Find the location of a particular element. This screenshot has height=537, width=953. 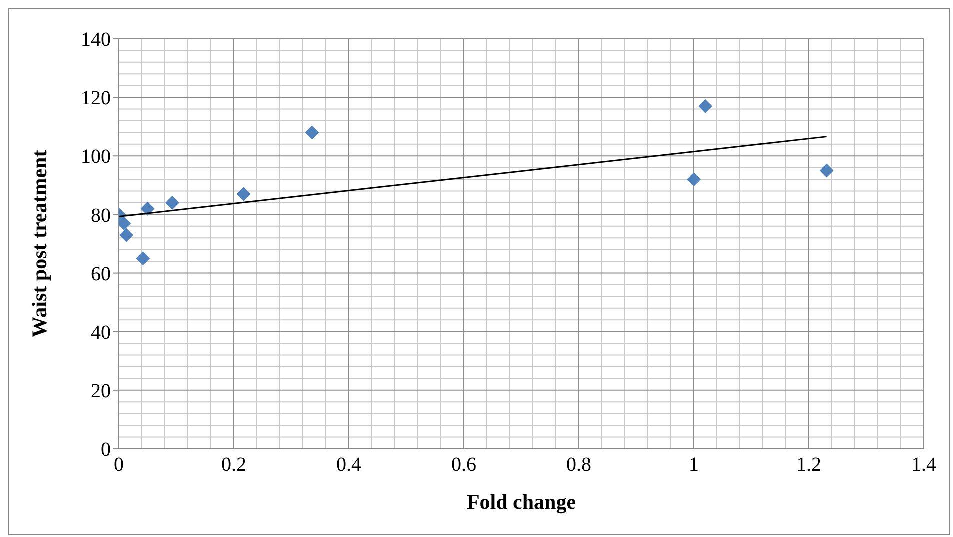

y-tick-label: 60 is located at coordinates (101, 274).